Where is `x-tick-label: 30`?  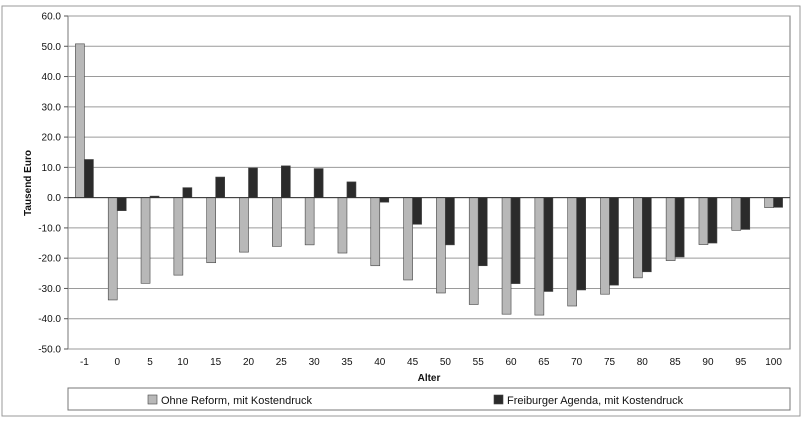 x-tick-label: 30 is located at coordinates (315, 362).